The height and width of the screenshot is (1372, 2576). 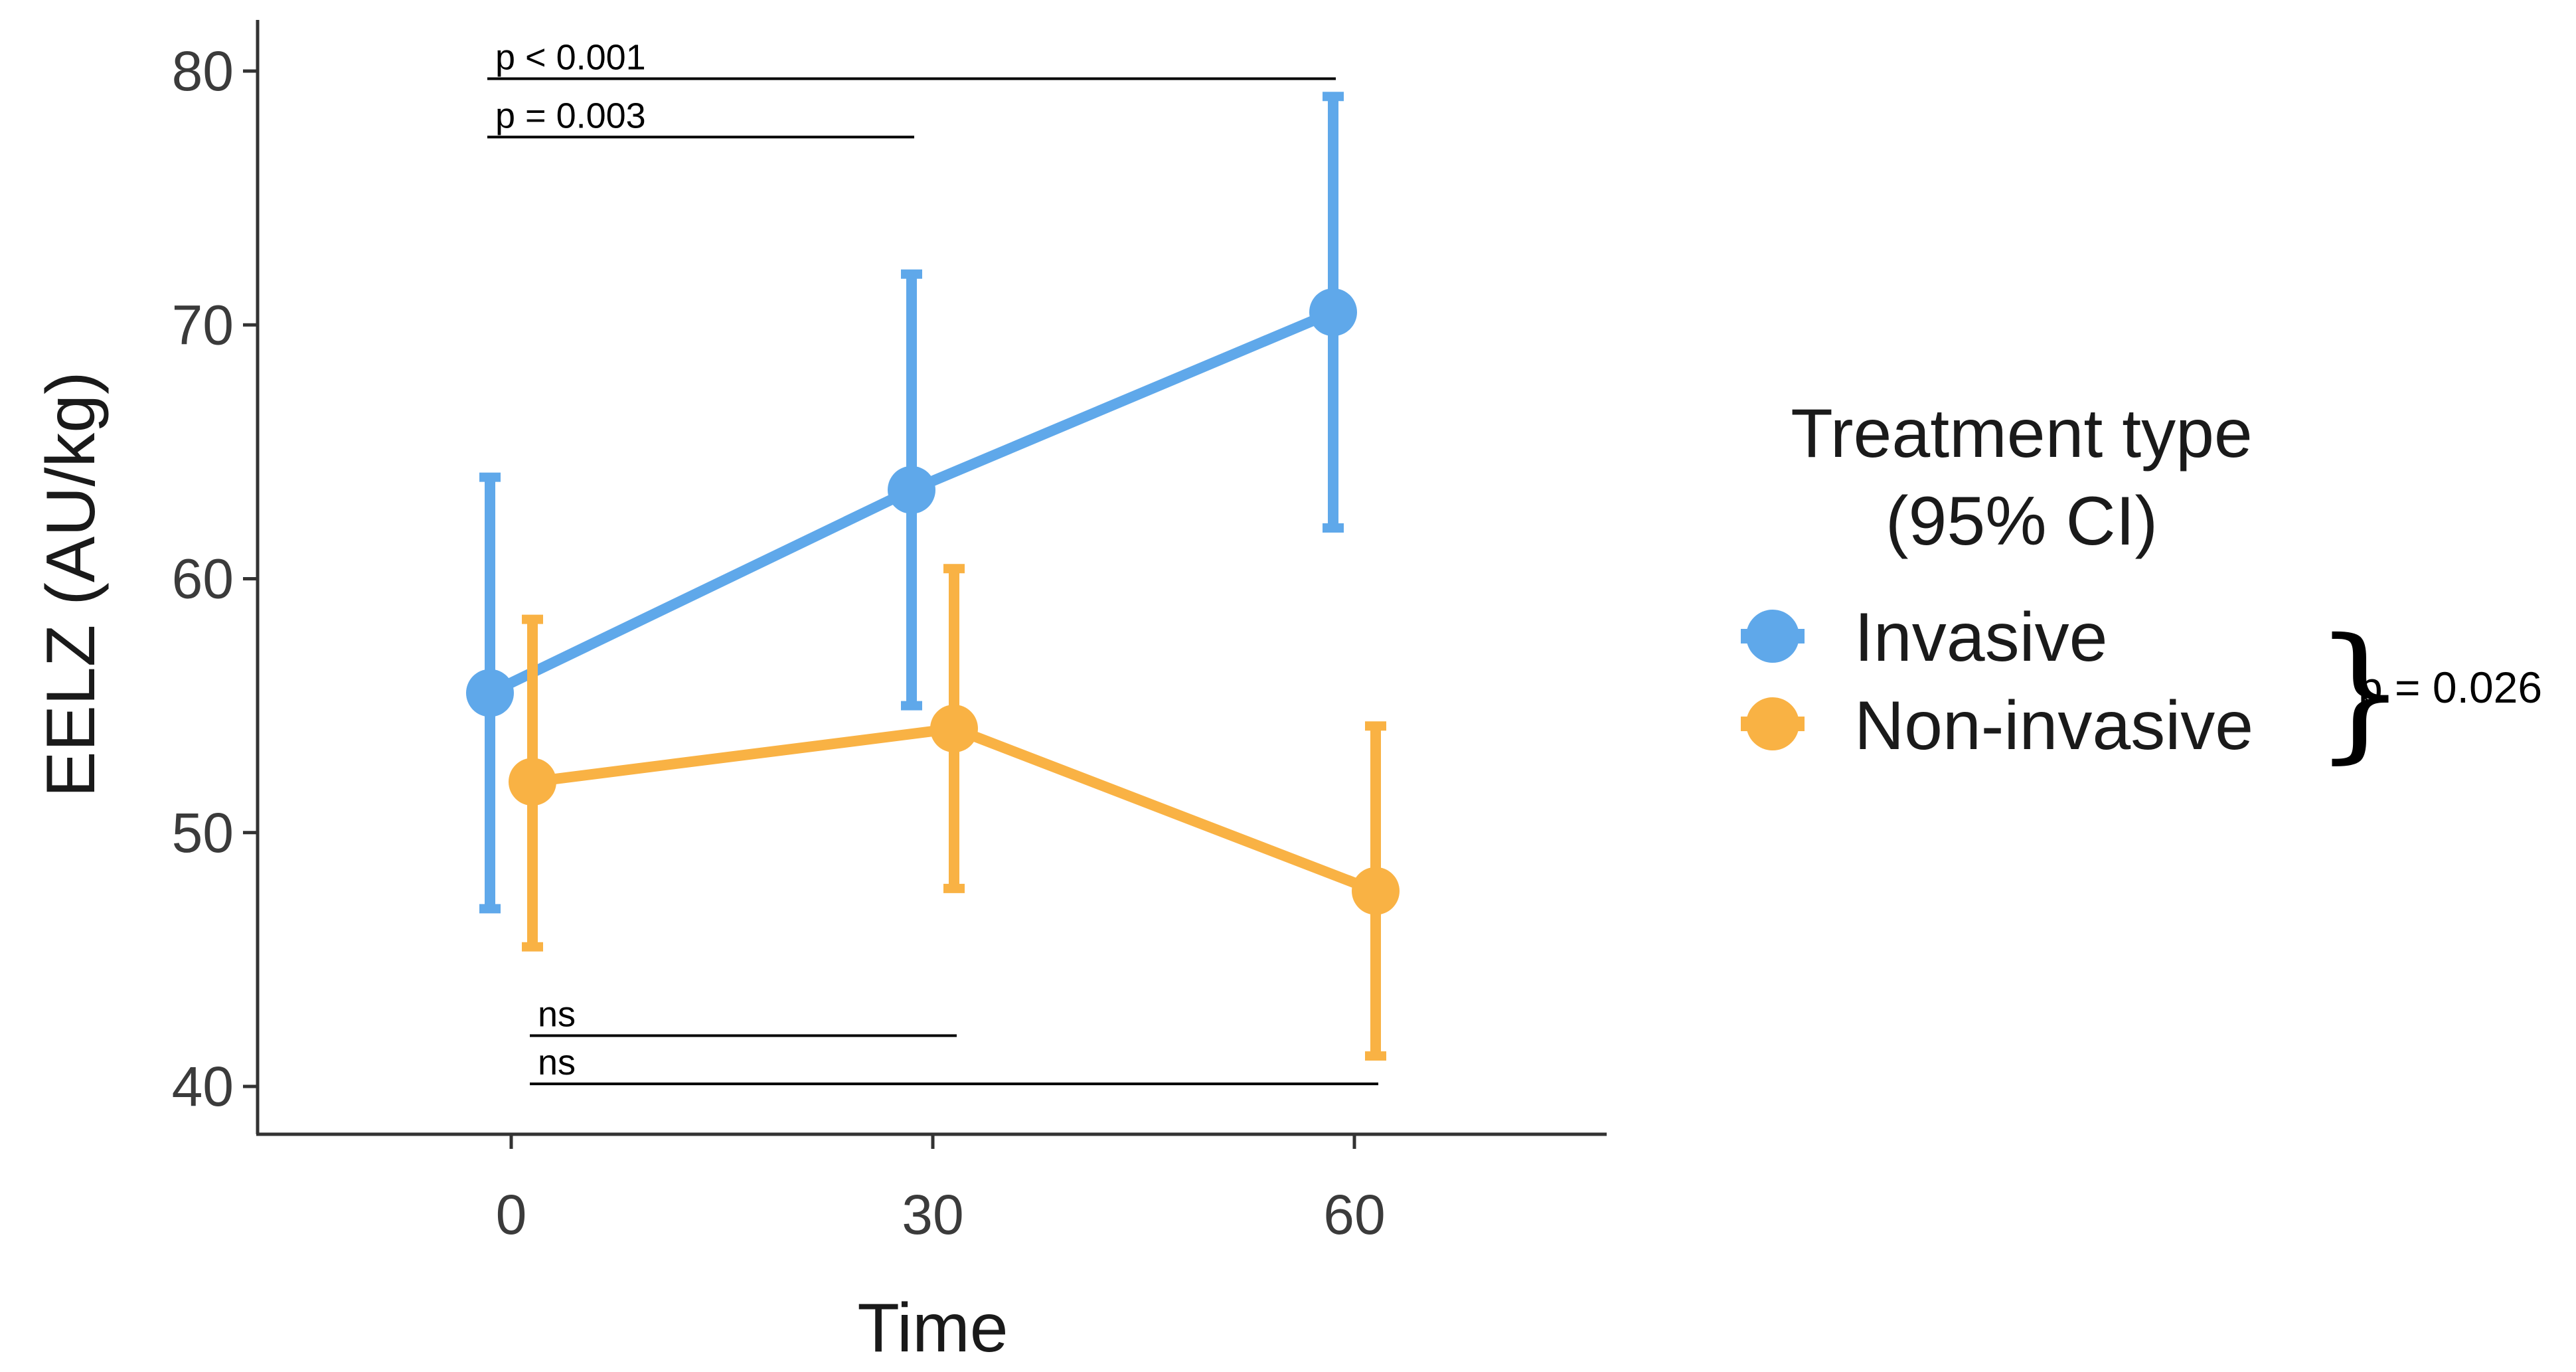 I want to click on legend-title: Treatment type, so click(x=2022, y=433).